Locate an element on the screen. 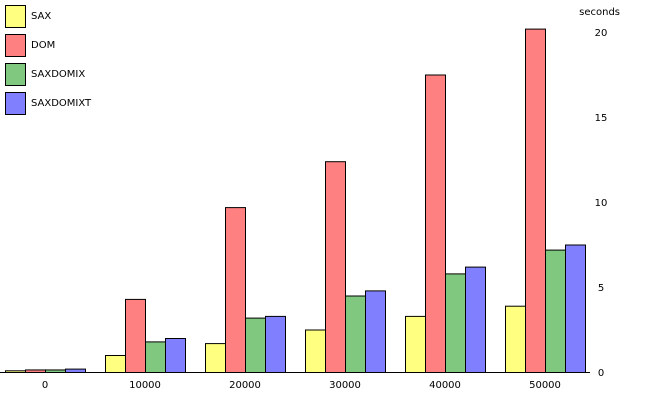 The width and height of the screenshot is (650, 400). x-tick-label: 40000 is located at coordinates (445, 385).